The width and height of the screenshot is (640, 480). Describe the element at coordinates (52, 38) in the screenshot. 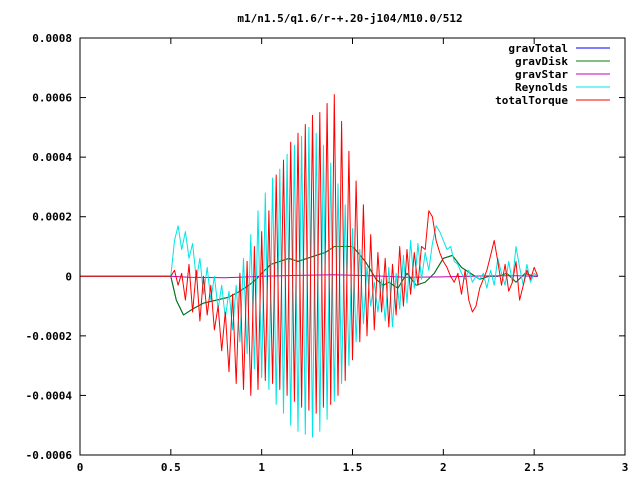

I see `y-tick-label: 0.0008` at that location.